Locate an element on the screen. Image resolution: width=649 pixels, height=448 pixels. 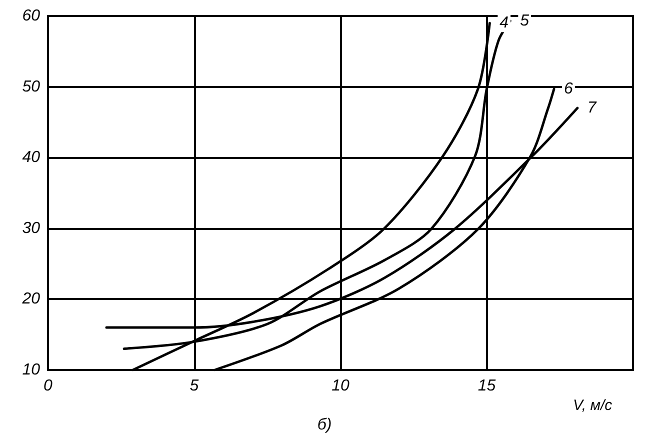
x-tick-label: 10 is located at coordinates (341, 386).